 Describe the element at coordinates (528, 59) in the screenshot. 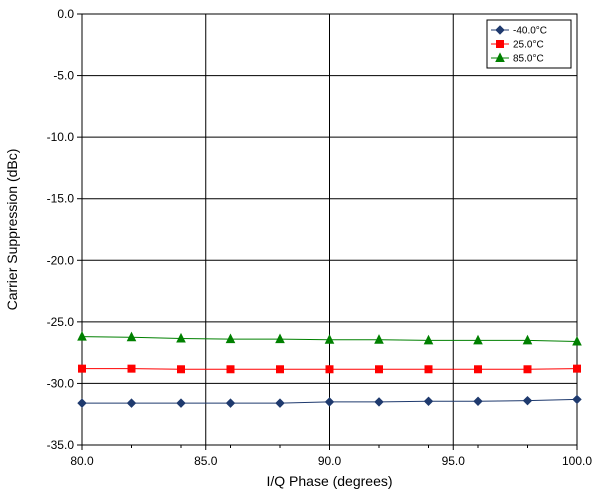

I see `legend-label: 85.0°C` at that location.